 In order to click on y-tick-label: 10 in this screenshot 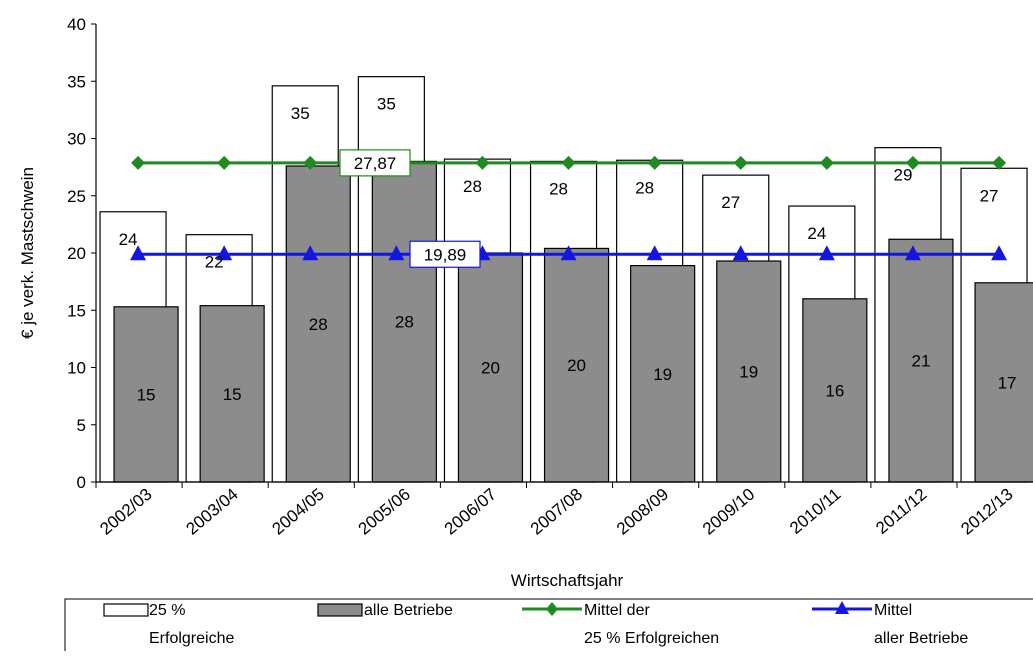, I will do `click(76, 368)`.